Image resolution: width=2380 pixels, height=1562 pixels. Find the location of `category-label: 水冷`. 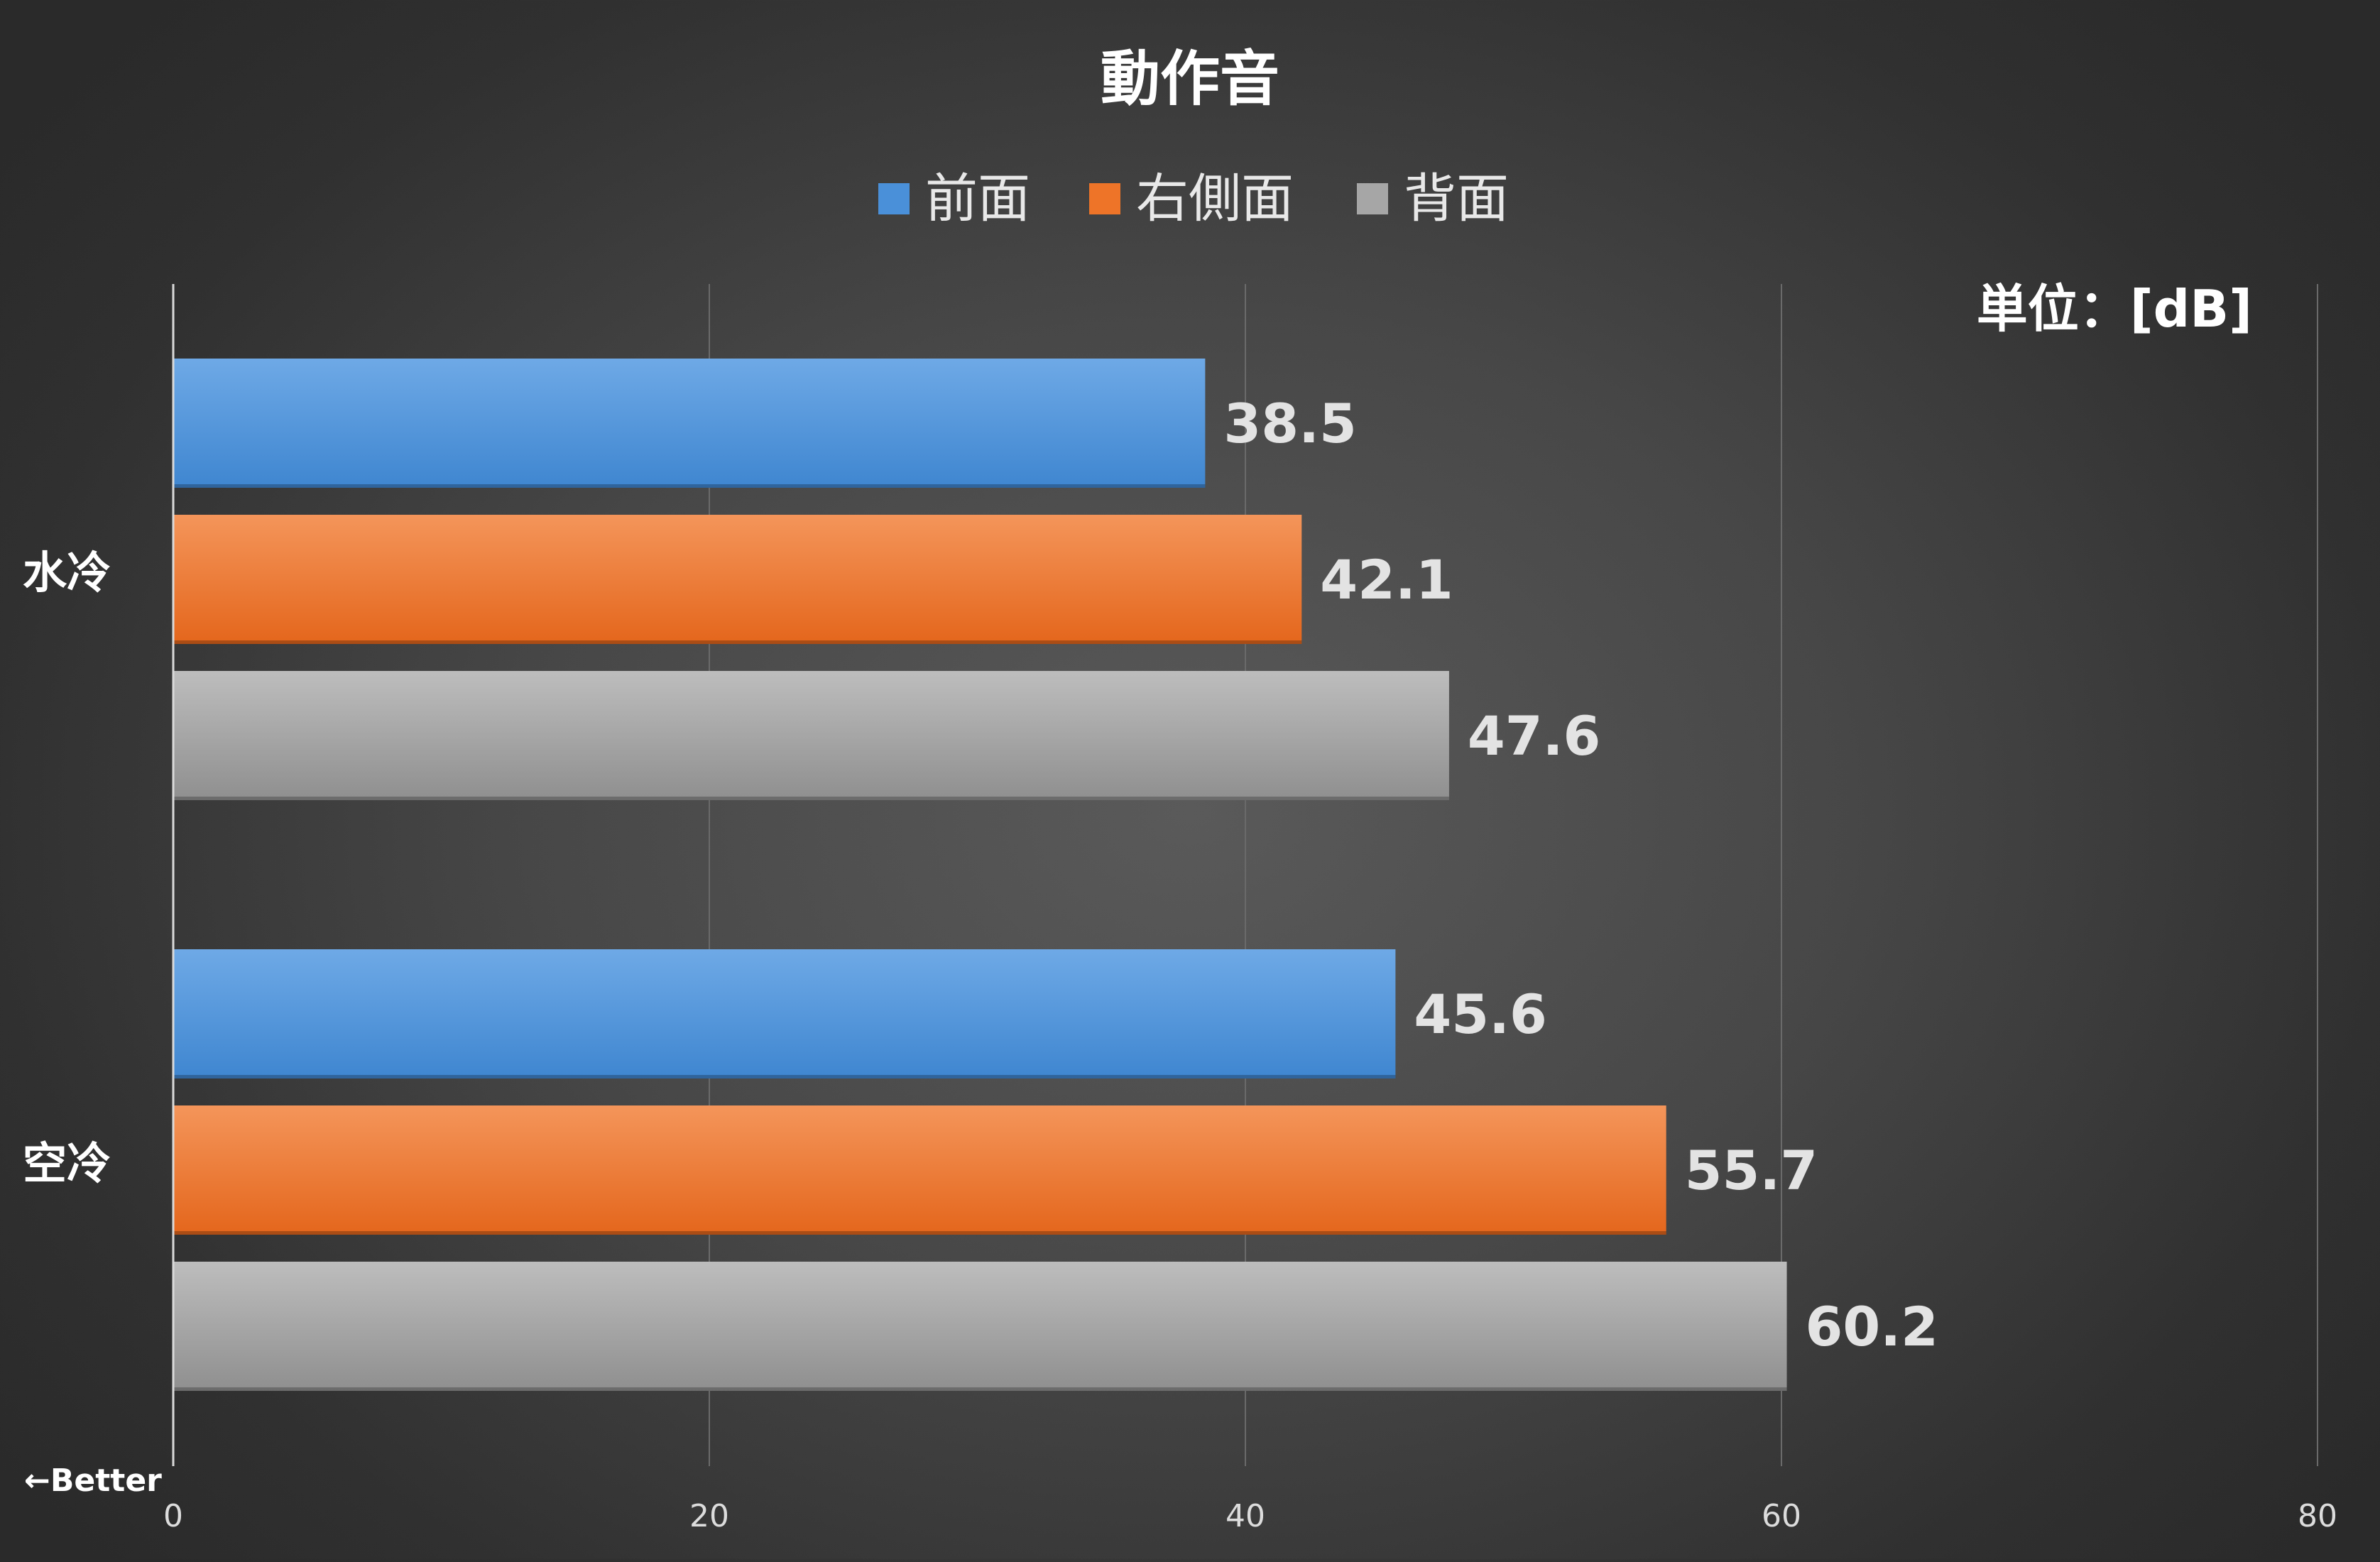

category-label: 水冷 is located at coordinates (67, 573).